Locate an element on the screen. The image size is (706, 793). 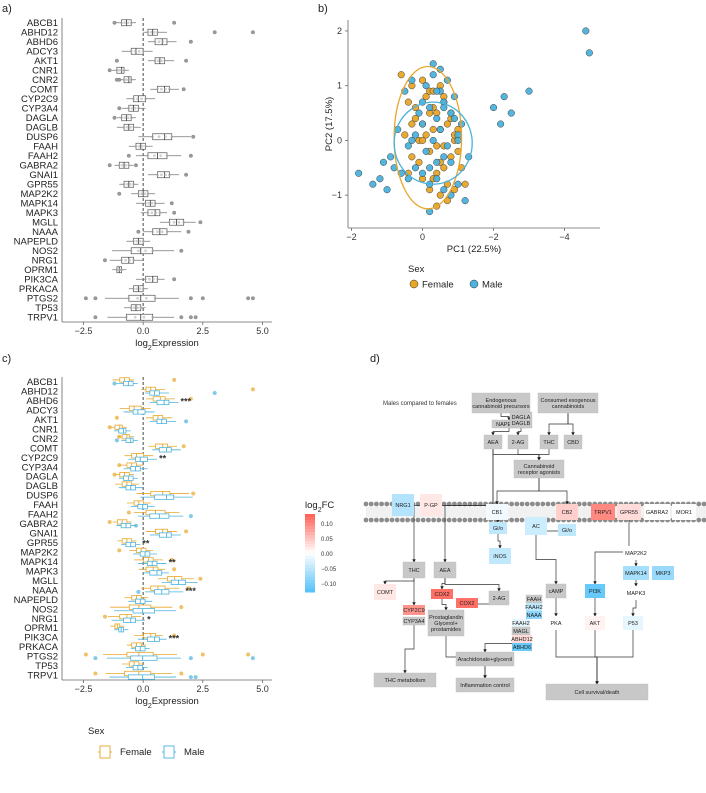
membrane-core is located at coordinates (536, 512).